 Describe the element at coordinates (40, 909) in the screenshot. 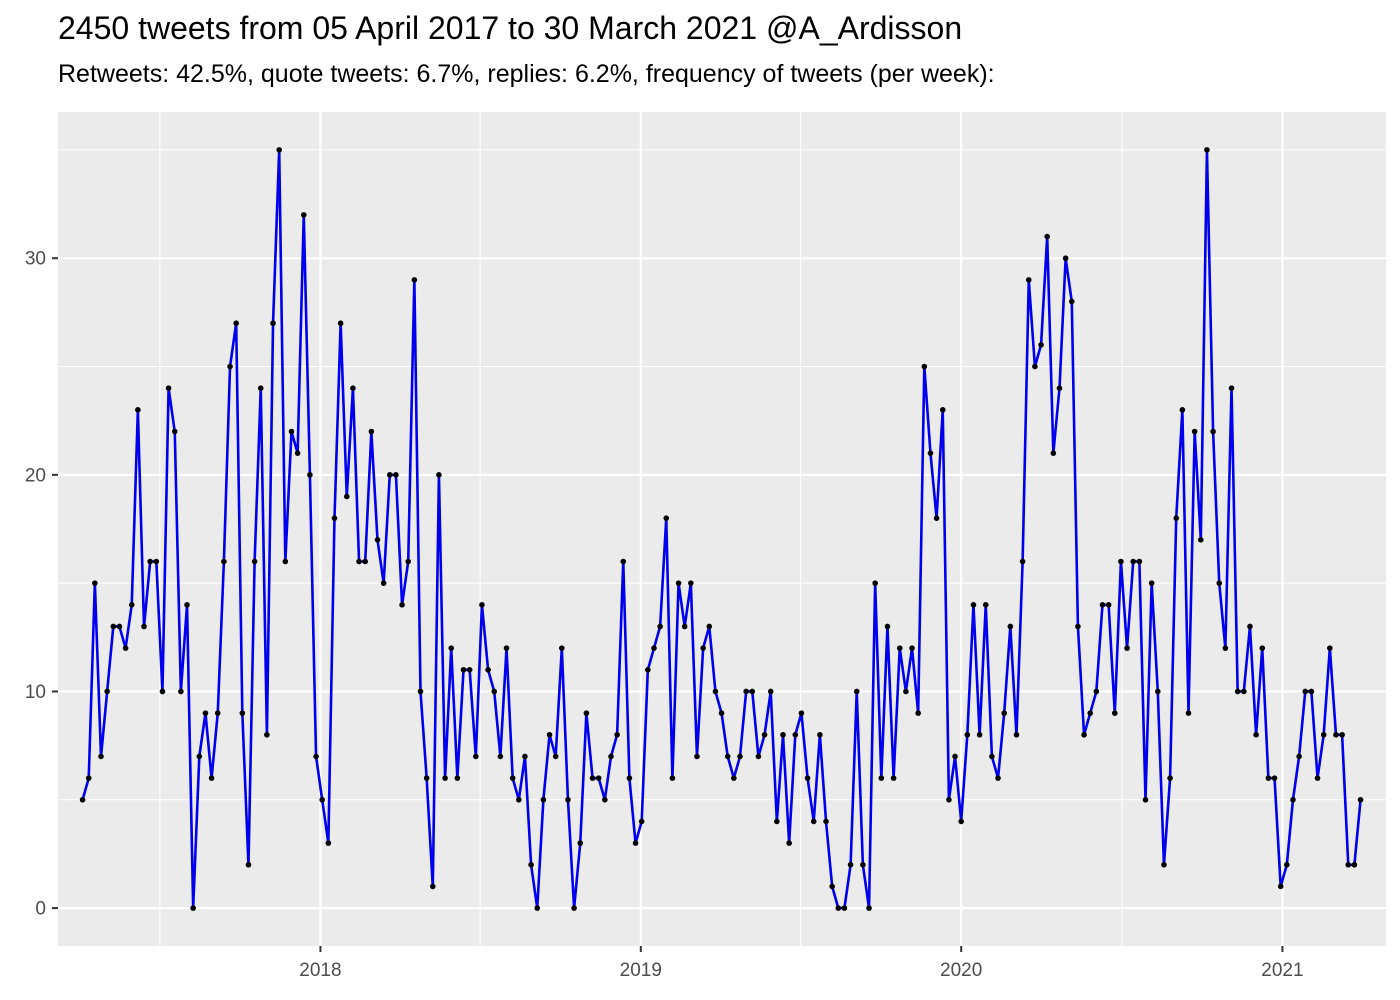

I see `y-tick-label: 0` at that location.